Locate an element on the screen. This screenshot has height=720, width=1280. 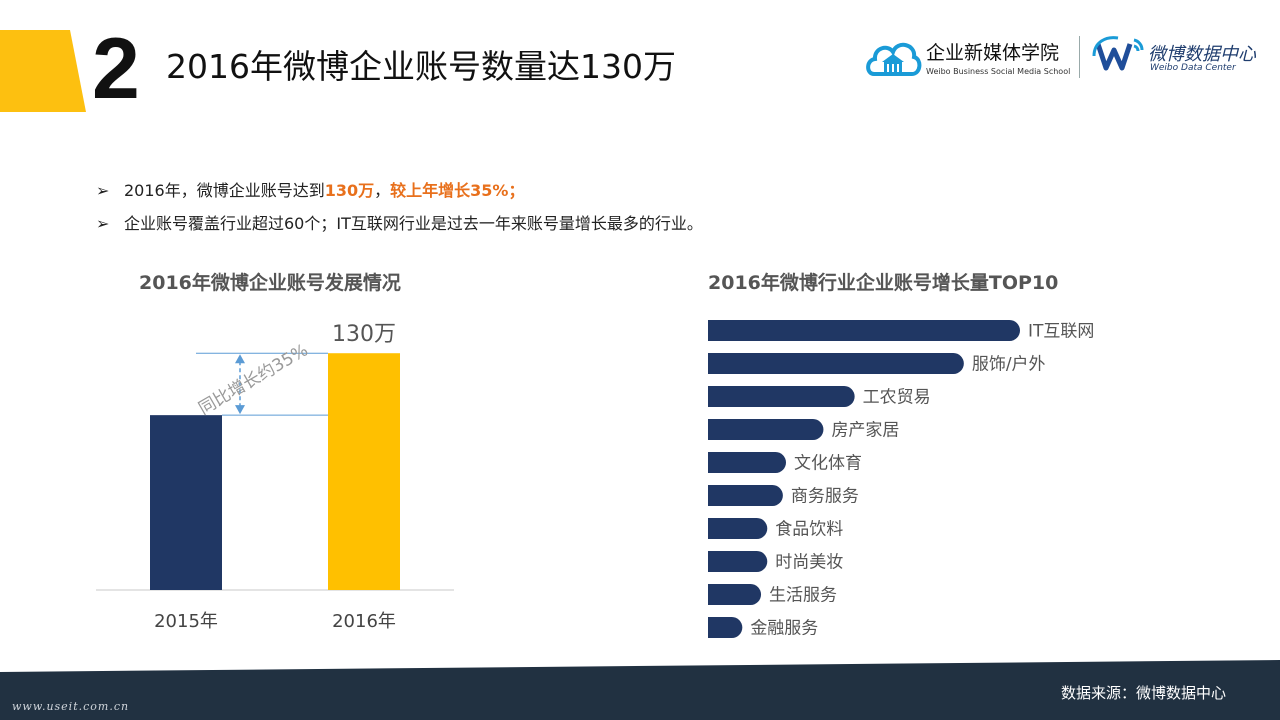
category-label: 食品饮料 is located at coordinates (809, 530).